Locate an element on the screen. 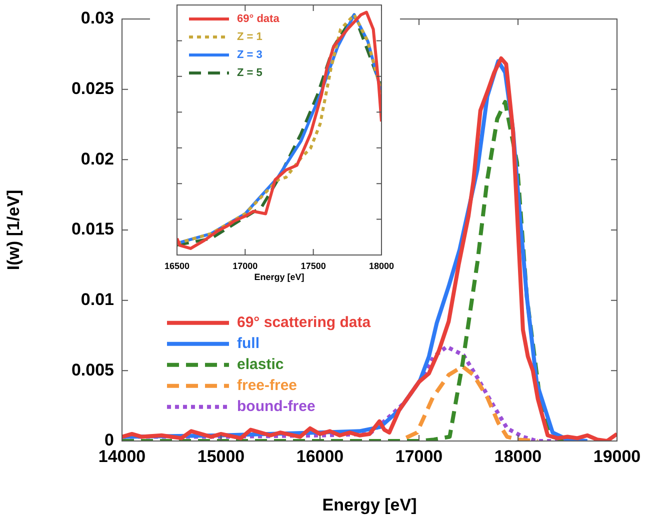  legend-label: full is located at coordinates (248, 343).